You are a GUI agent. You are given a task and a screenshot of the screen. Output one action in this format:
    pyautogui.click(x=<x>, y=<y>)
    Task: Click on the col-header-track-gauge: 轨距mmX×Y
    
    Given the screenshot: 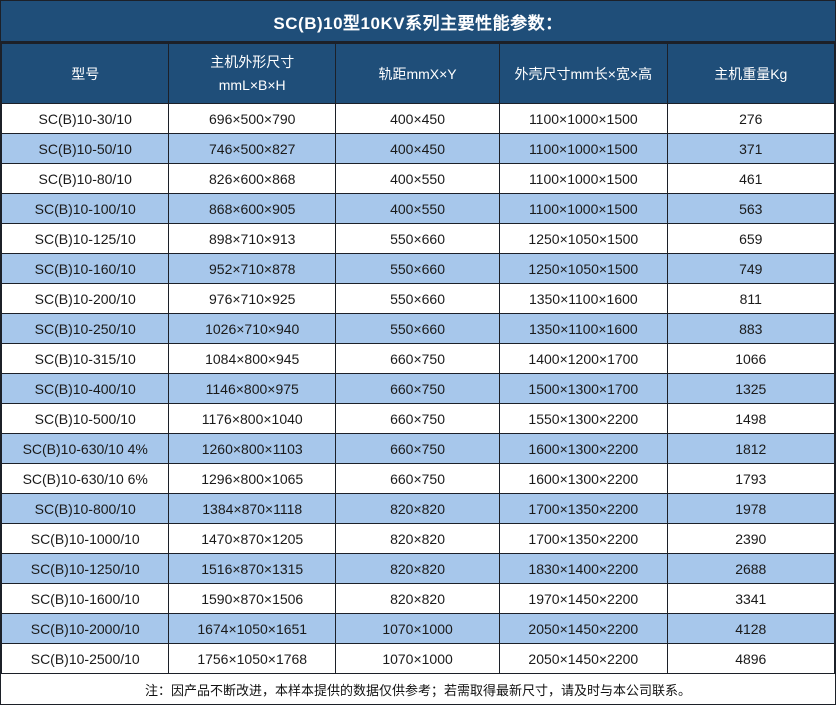 What is the action you would take?
    pyautogui.click(x=418, y=73)
    